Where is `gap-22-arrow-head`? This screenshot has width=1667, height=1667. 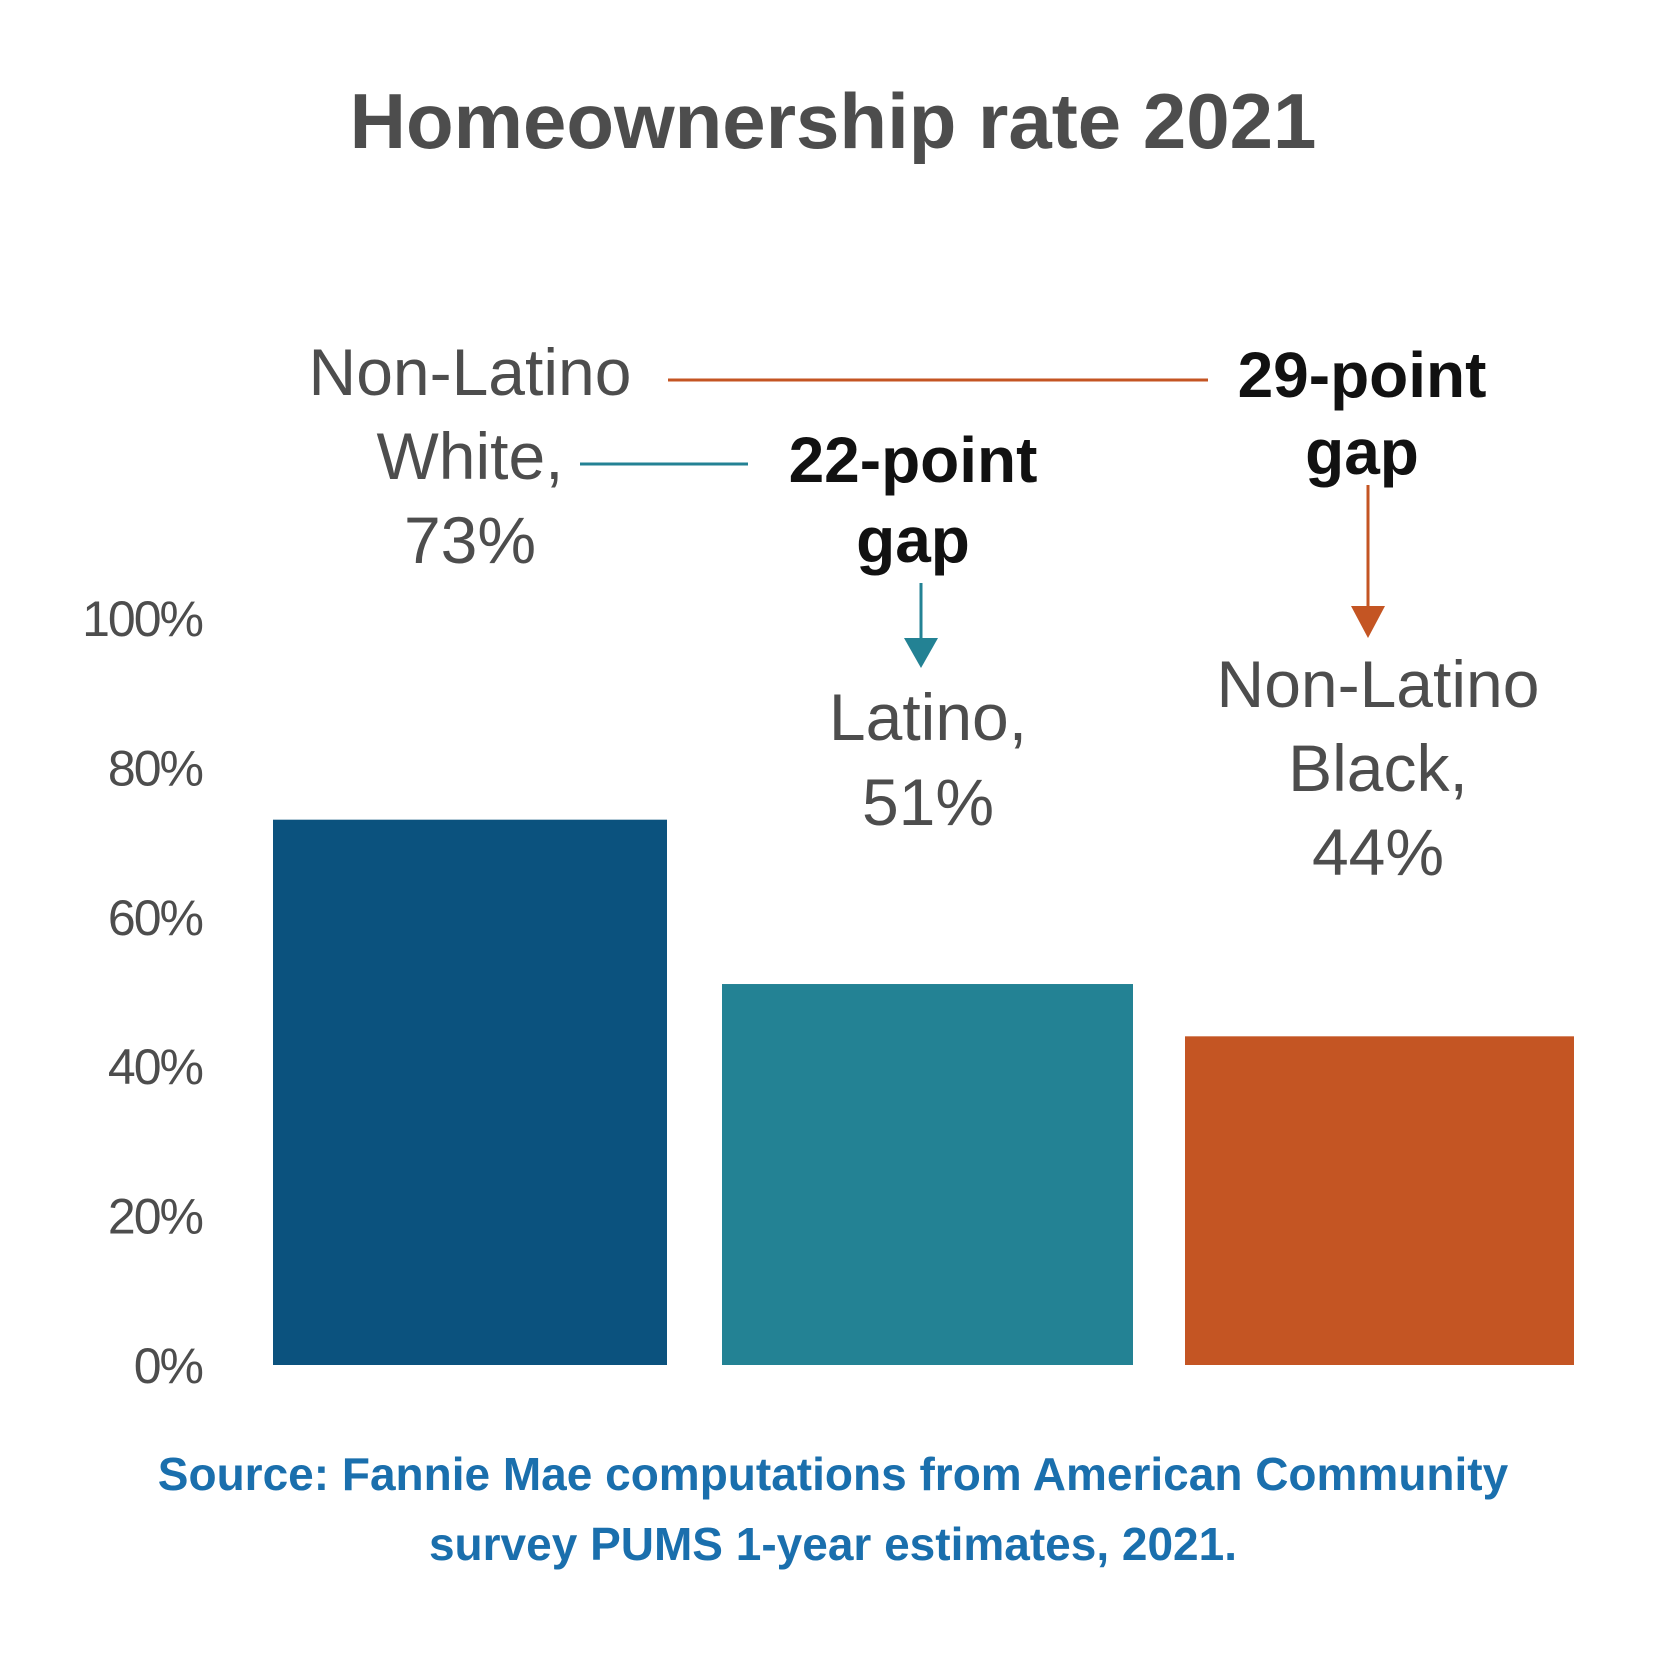 gap-22-arrow-head is located at coordinates (921, 653).